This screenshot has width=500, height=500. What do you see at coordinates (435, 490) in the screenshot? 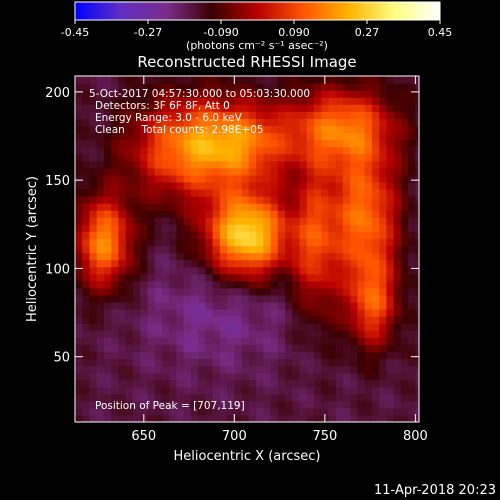
I see `footer-timestamp: 11-Apr-2018 20:23` at bounding box center [435, 490].